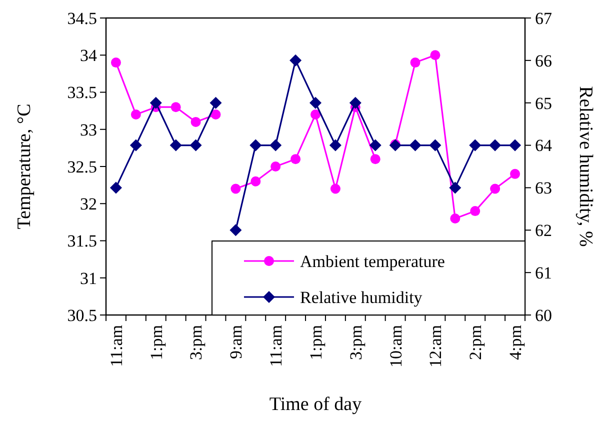 The image size is (609, 421). Describe the element at coordinates (543, 103) in the screenshot. I see `y2-tick-label: 65` at that location.